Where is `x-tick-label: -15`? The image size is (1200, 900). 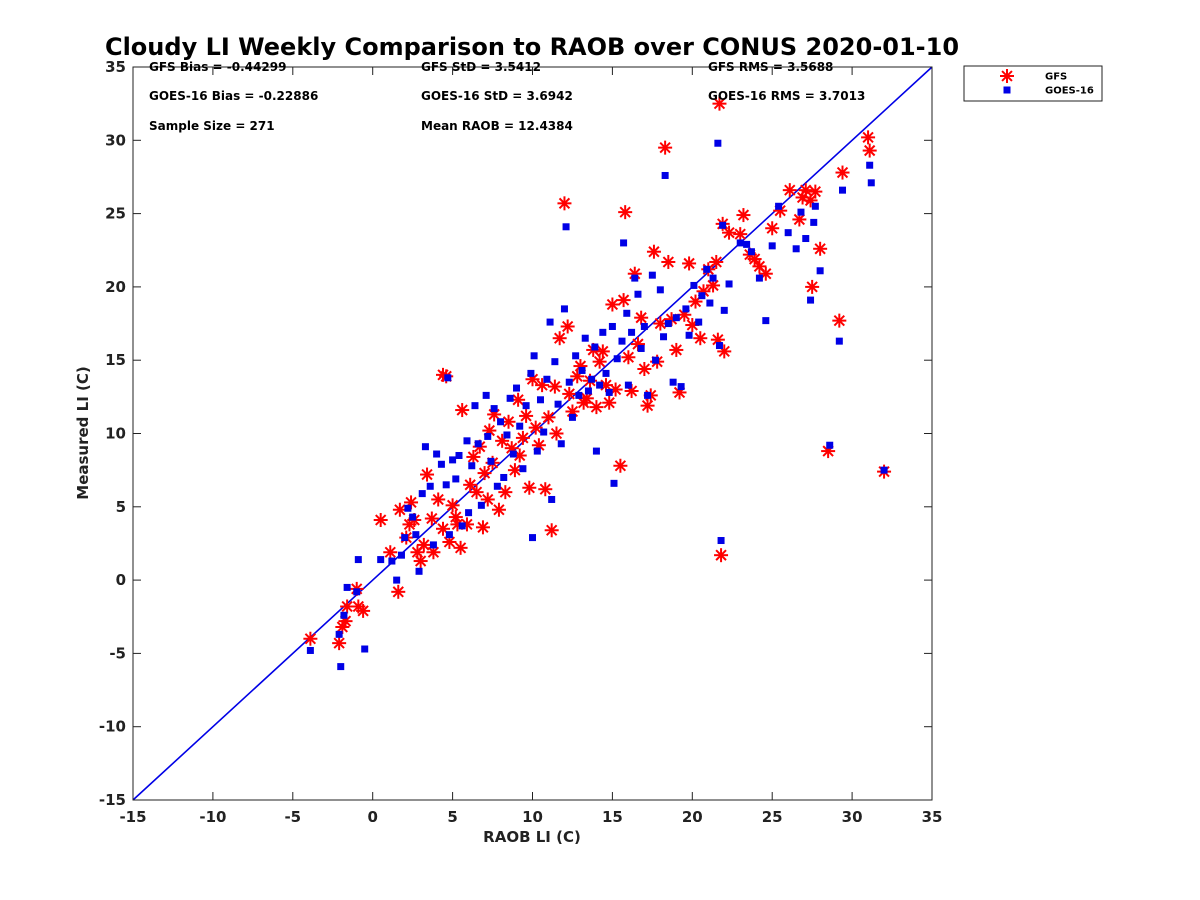
x-tick-label: -15 is located at coordinates (132, 817).